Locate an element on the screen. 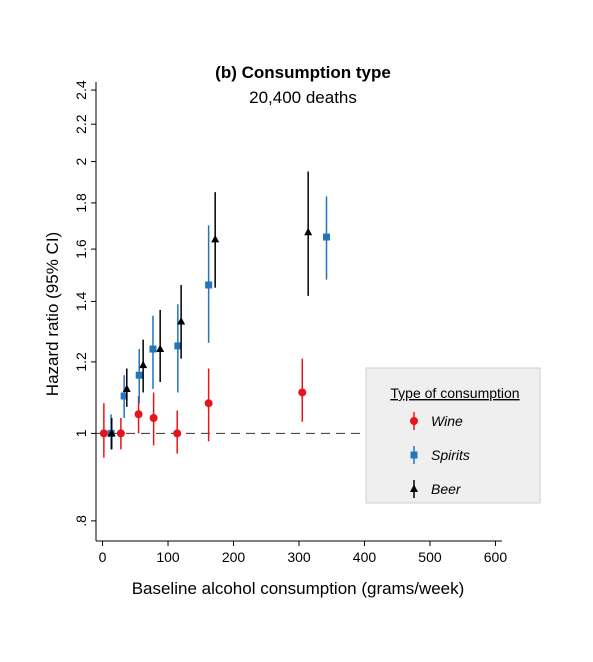  y-tick-label: 1.4 is located at coordinates (81, 302).